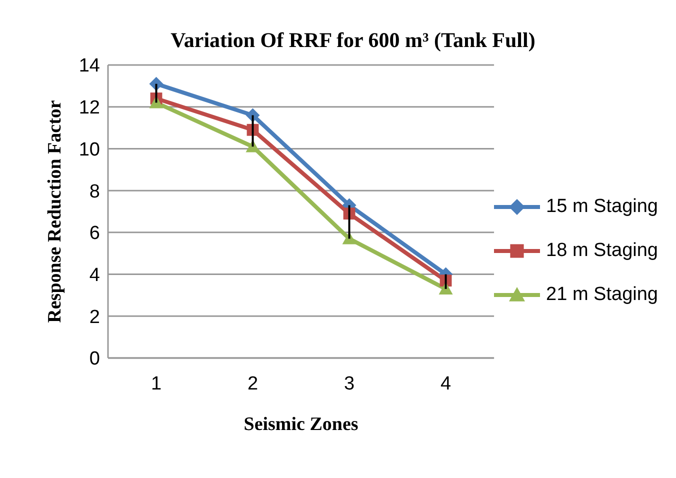 This screenshot has height=478, width=676. What do you see at coordinates (602, 207) in the screenshot?
I see `legend-label: 15 m Staging` at bounding box center [602, 207].